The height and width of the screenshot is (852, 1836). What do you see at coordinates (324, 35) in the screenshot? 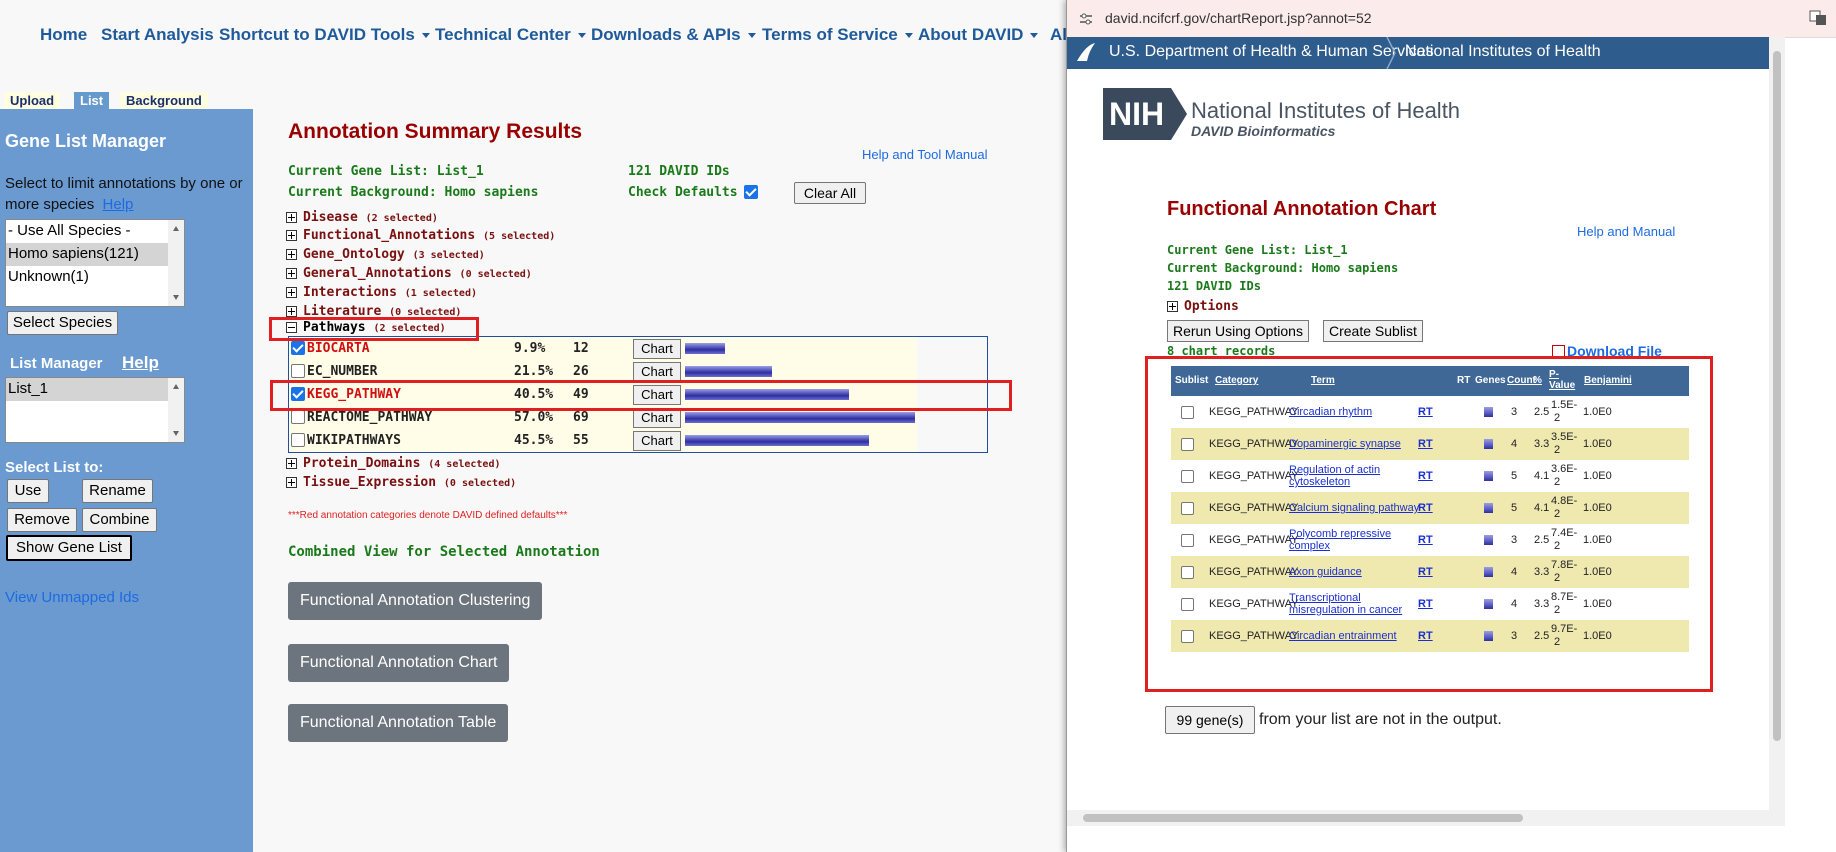
I see `nav-shortcut-menu: Shortcut to DAVID Tools` at bounding box center [324, 35].